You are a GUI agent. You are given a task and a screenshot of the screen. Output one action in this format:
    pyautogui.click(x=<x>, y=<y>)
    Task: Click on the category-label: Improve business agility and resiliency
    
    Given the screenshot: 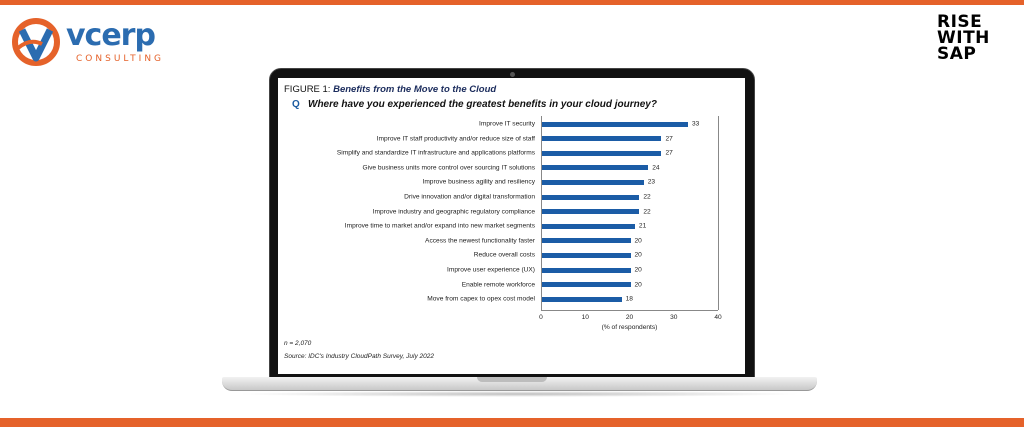 What is the action you would take?
    pyautogui.click(x=478, y=182)
    